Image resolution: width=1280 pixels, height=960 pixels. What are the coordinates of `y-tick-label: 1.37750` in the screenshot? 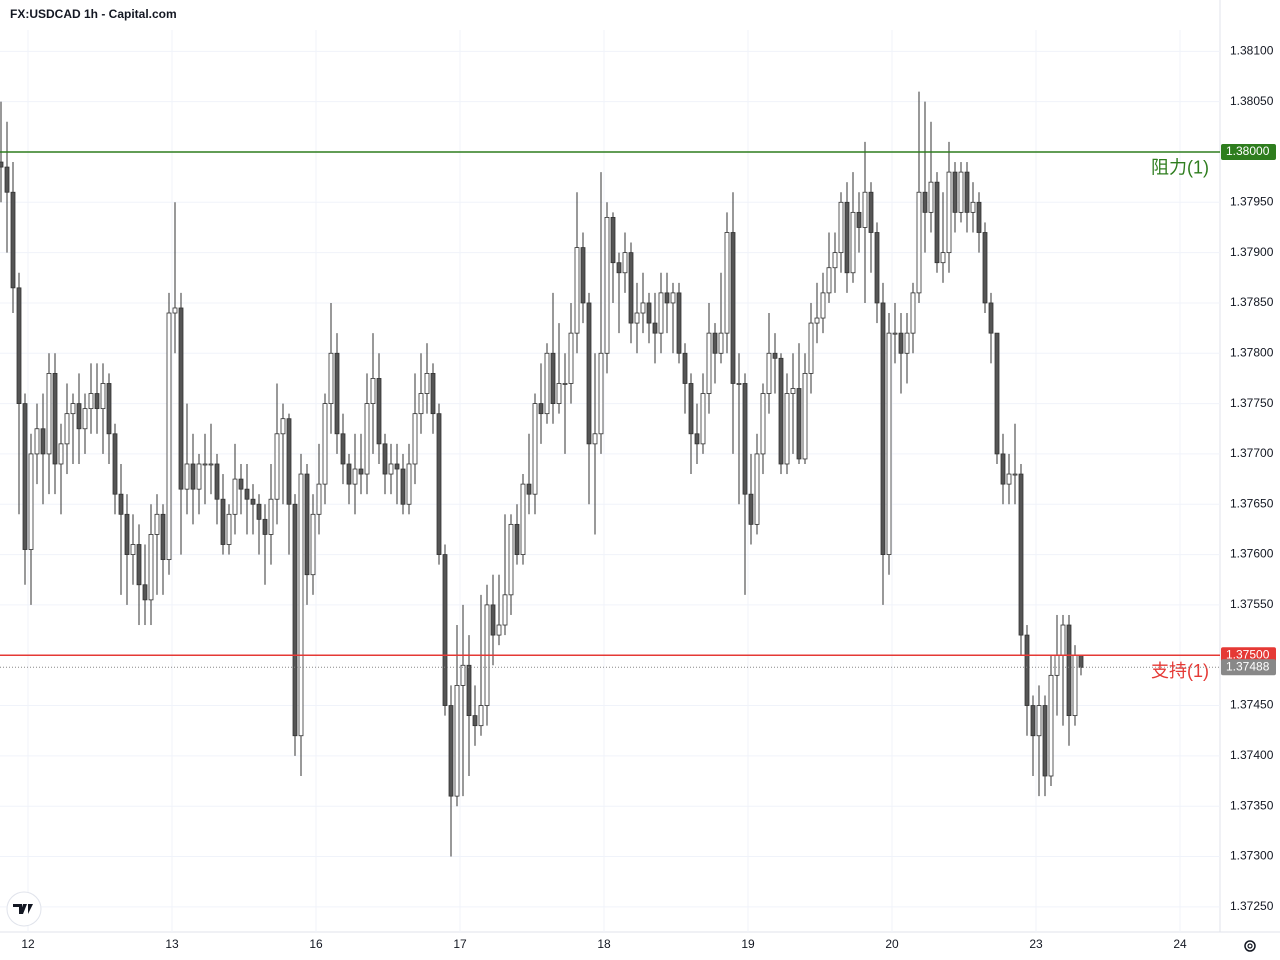 It's located at (1252, 403).